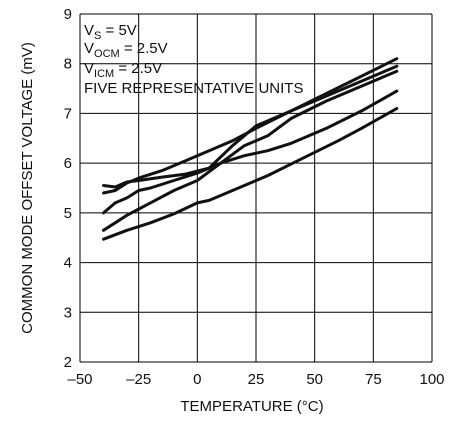 The width and height of the screenshot is (465, 421). Describe the element at coordinates (68, 213) in the screenshot. I see `y-tick-label: 5` at that location.